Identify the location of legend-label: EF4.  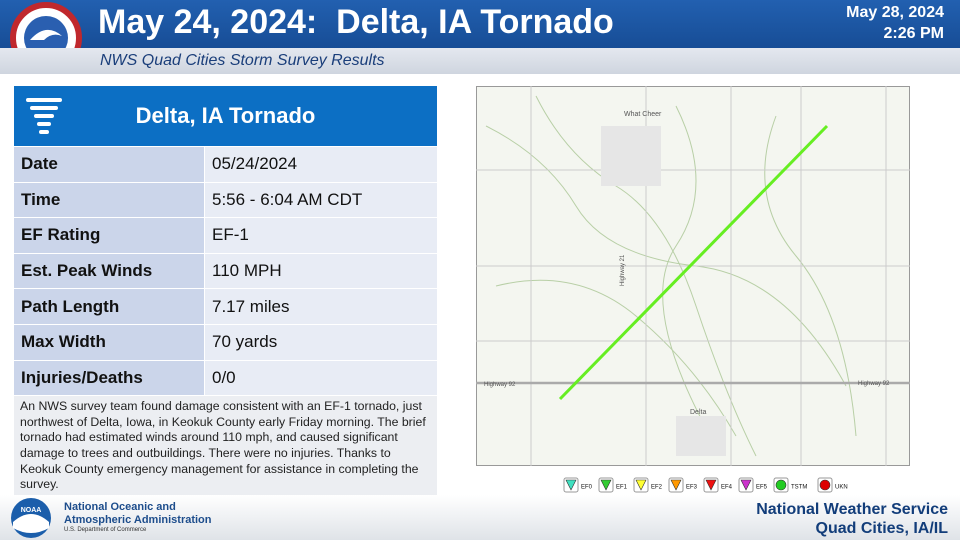
(727, 488).